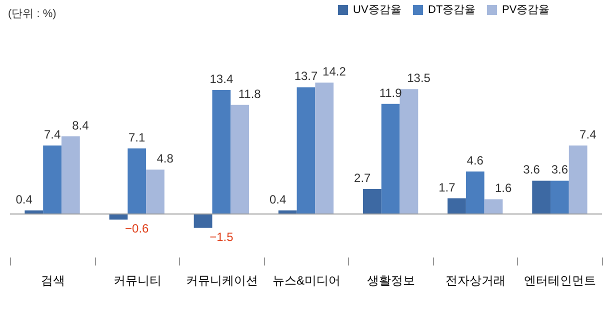 This screenshot has width=609, height=322. Describe the element at coordinates (250, 93) in the screenshot. I see `data-label: 11.8` at that location.